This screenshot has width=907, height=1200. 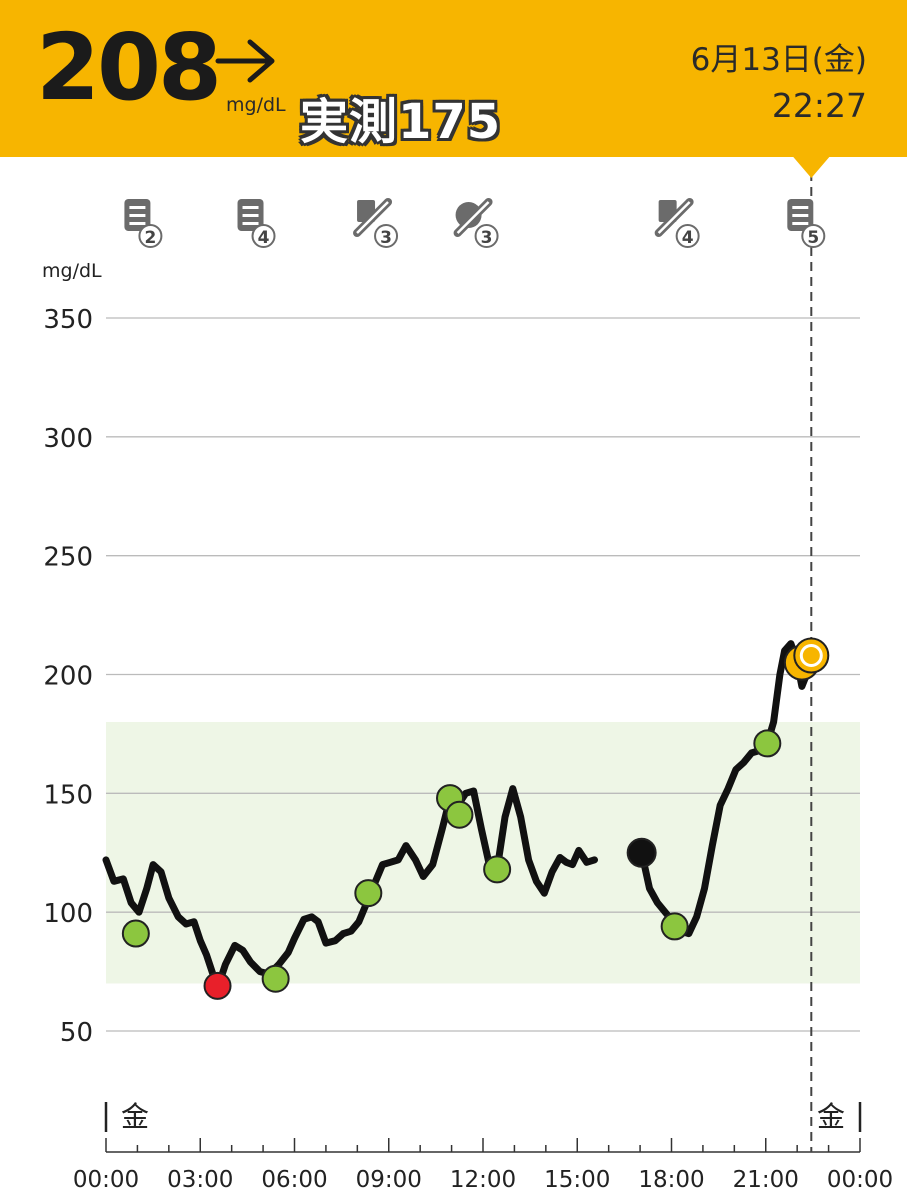 What do you see at coordinates (68, 914) in the screenshot?
I see `y-tick-label: 100` at bounding box center [68, 914].